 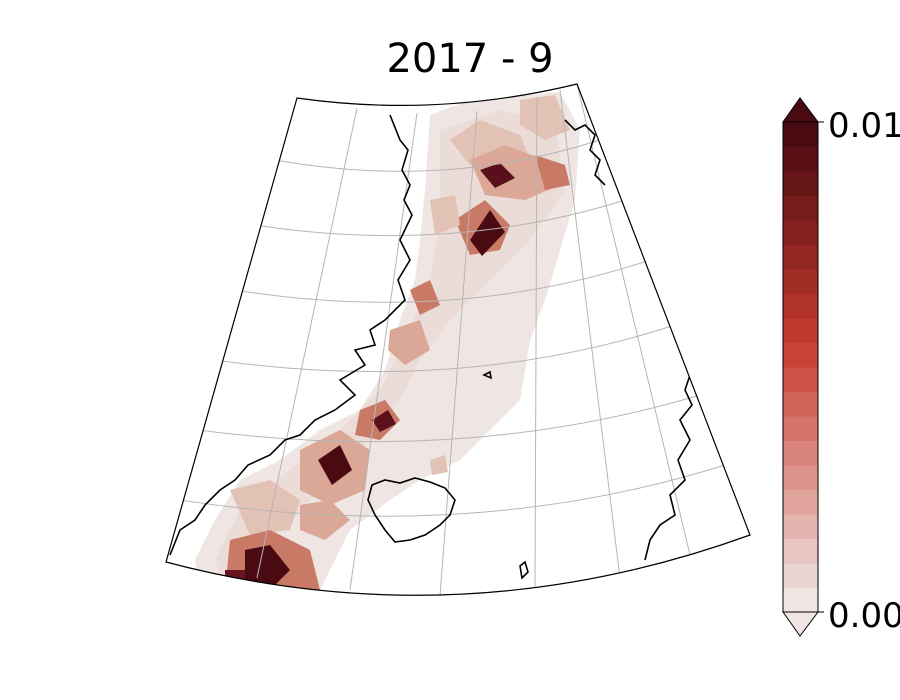 I want to click on iceland-coast, so click(x=411, y=510).